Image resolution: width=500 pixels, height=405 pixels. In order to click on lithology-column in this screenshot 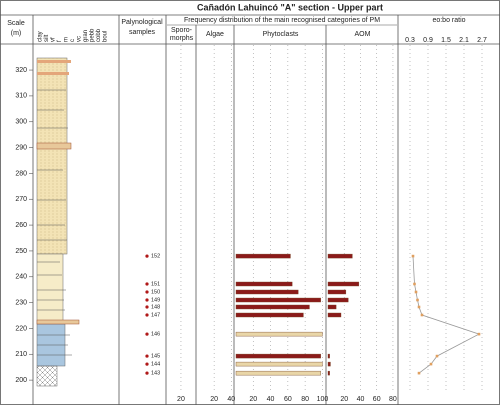, I will do `click(58, 222)`.